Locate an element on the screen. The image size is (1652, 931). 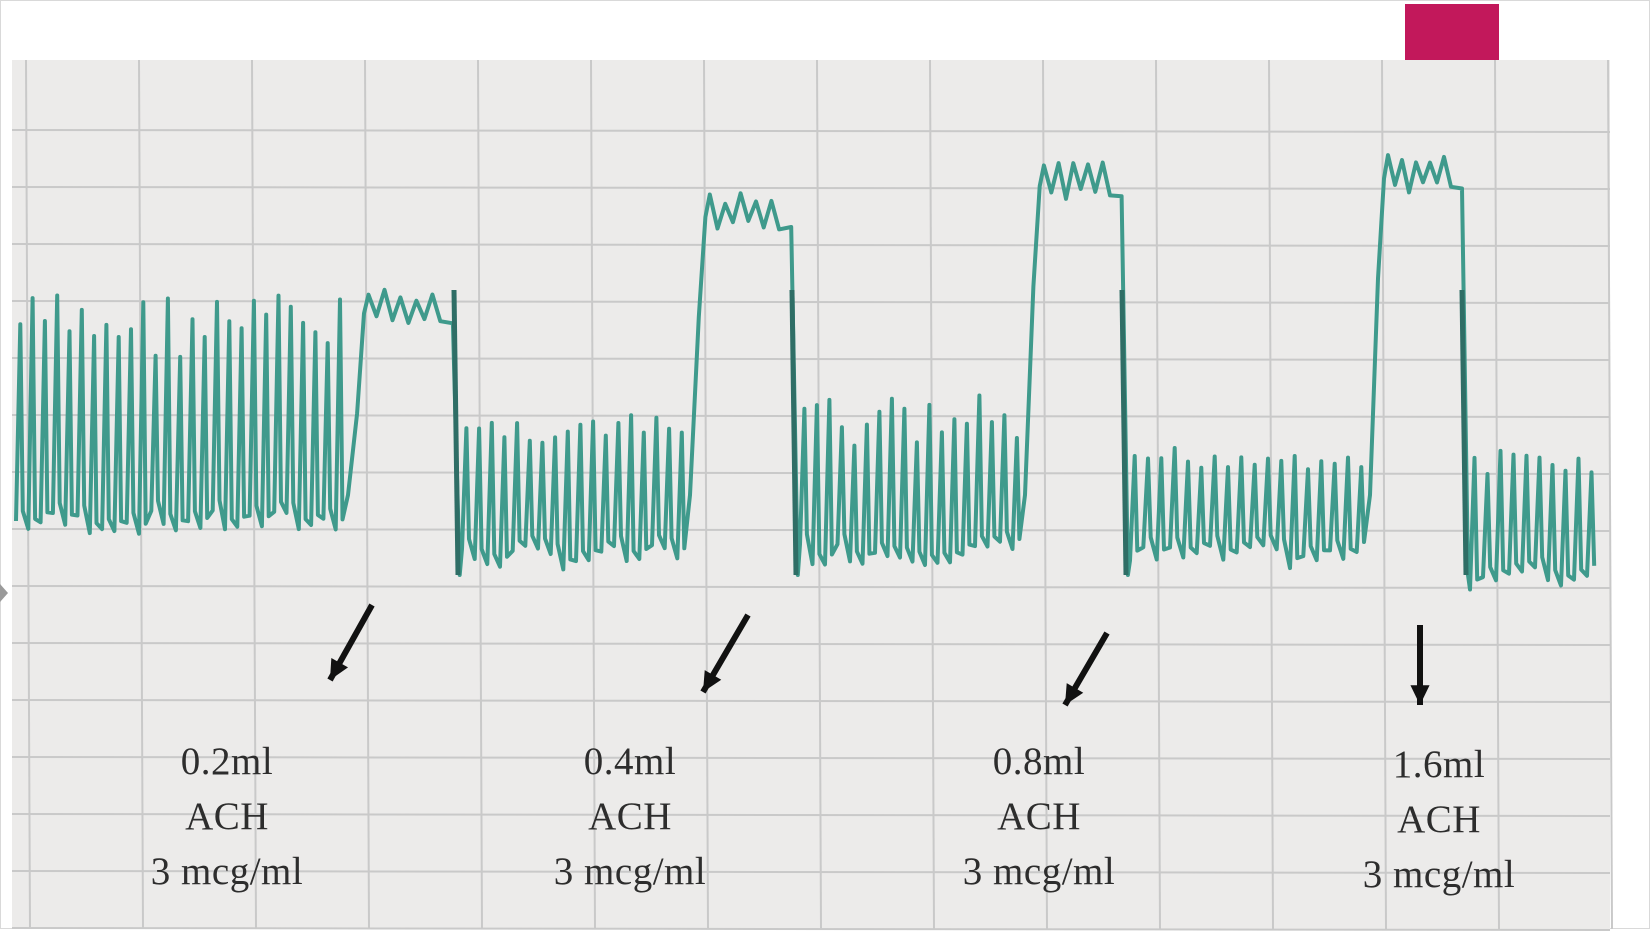
mouse-cursor-icon is located at coordinates (4, 593).